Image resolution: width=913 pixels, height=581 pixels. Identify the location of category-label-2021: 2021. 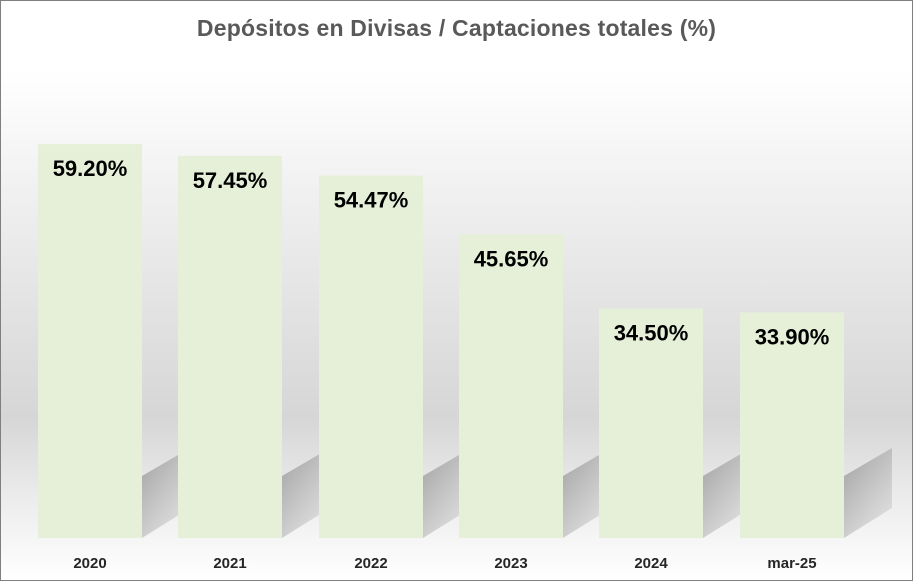
(229, 563).